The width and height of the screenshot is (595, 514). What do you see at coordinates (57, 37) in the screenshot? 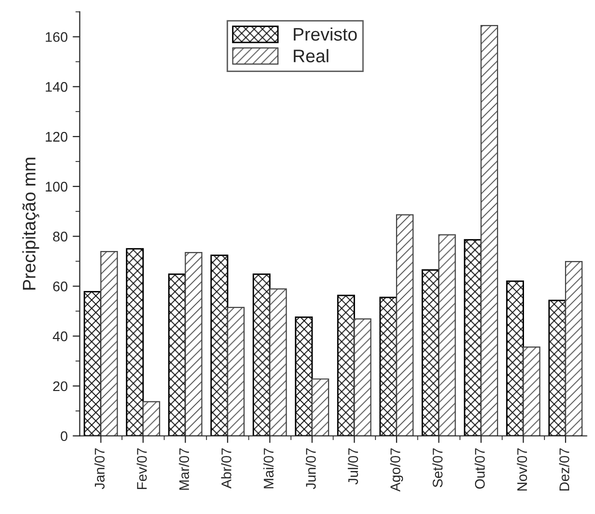
I see `y-tick-label: 160` at bounding box center [57, 37].